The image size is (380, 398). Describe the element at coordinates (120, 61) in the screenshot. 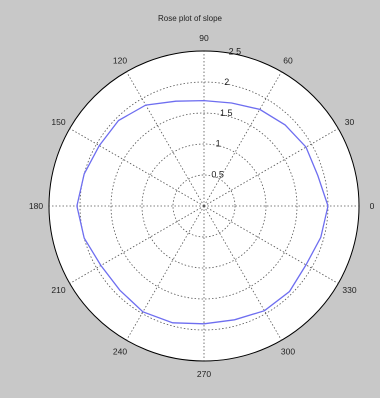

I see `angle-tick-label: 120` at that location.